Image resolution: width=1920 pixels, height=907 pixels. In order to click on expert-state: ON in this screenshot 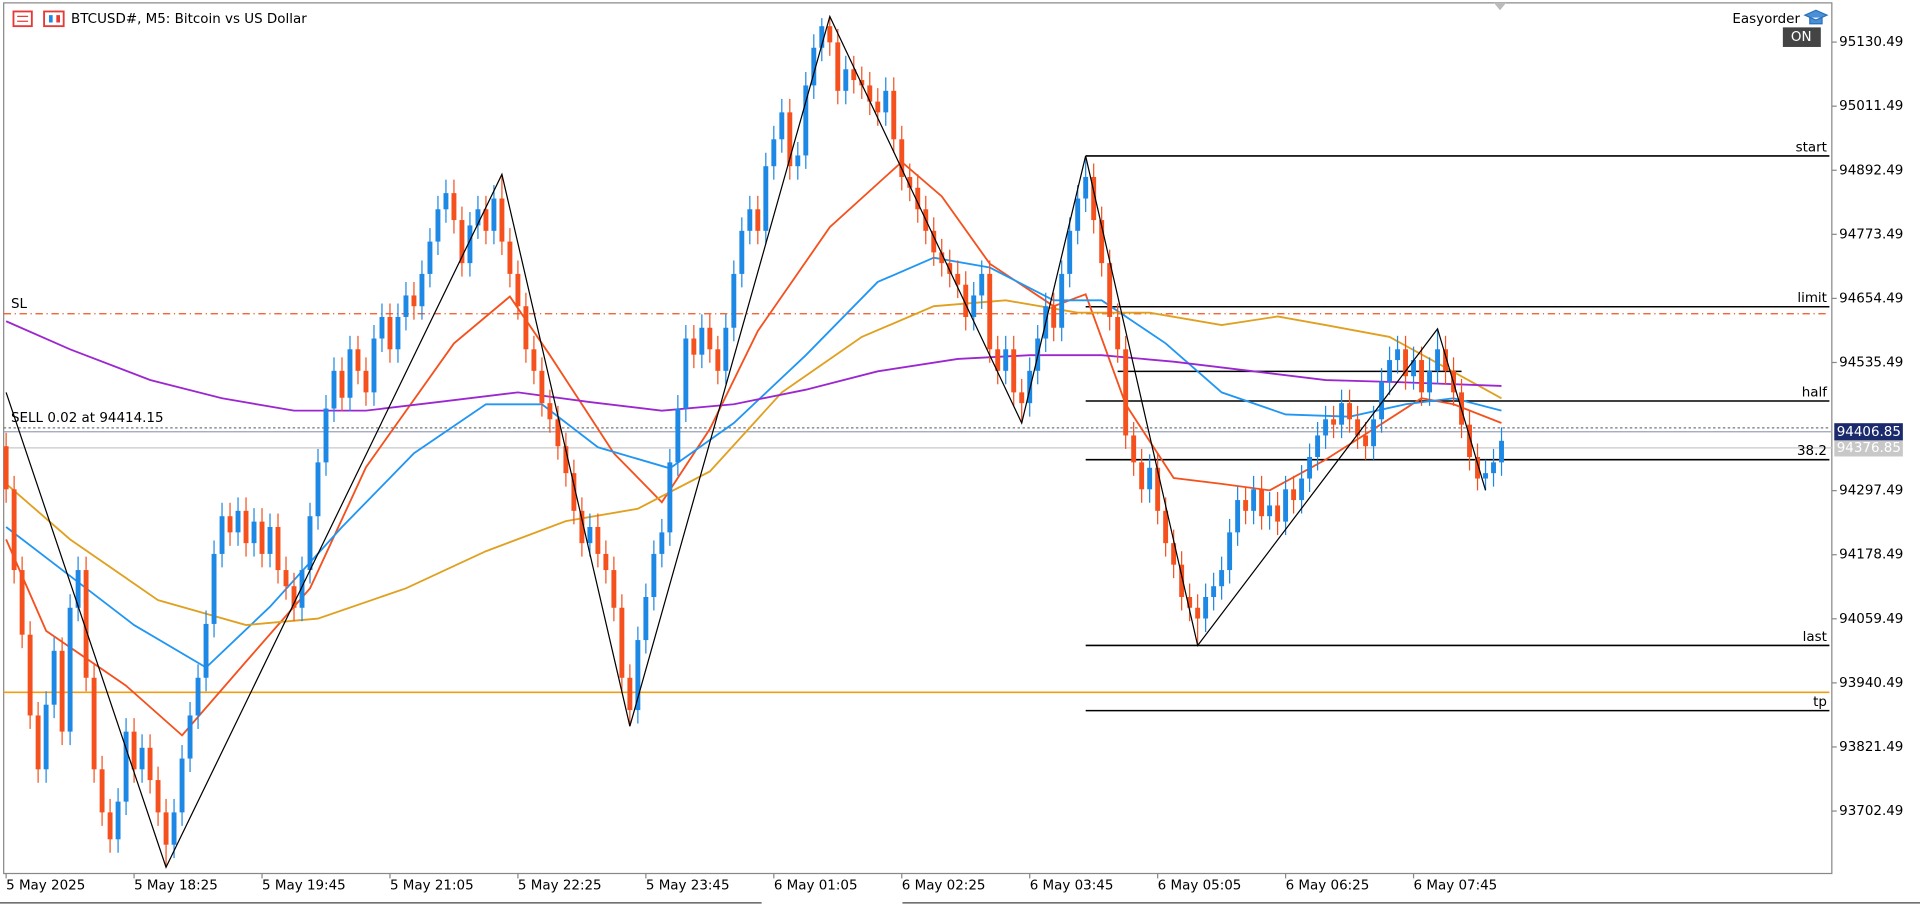, I will do `click(1801, 37)`.